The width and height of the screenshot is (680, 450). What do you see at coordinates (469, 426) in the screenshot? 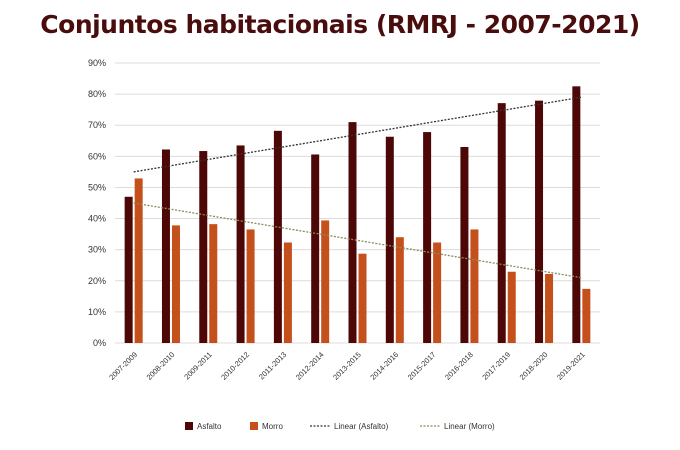
I see `legend-label: Linear (Morro)` at bounding box center [469, 426].